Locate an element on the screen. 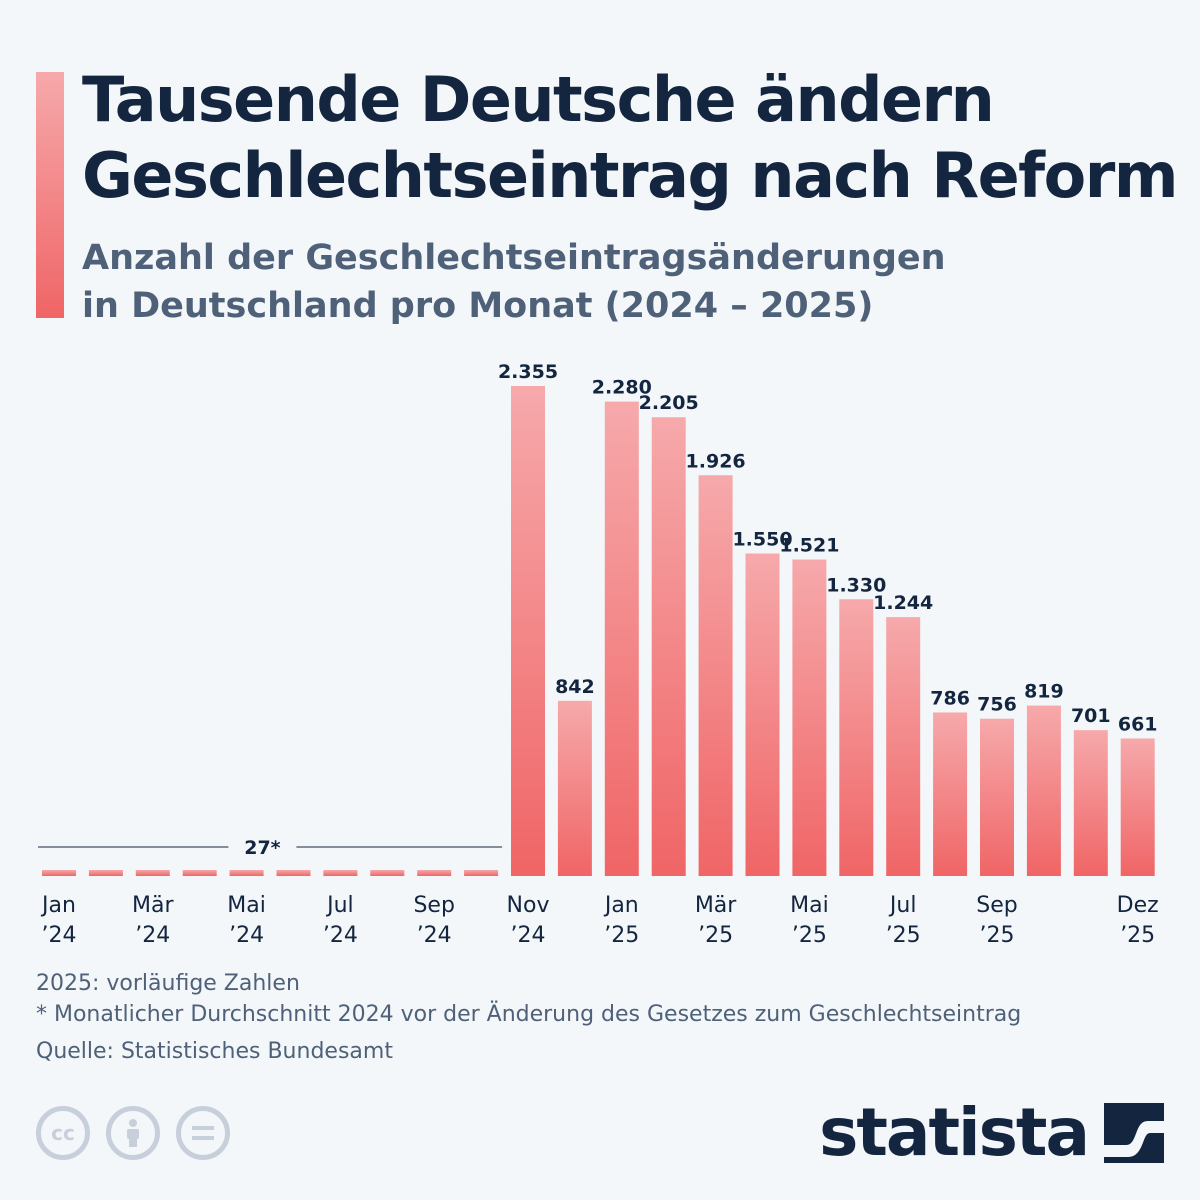  x-tick-month: Dez is located at coordinates (1138, 905).